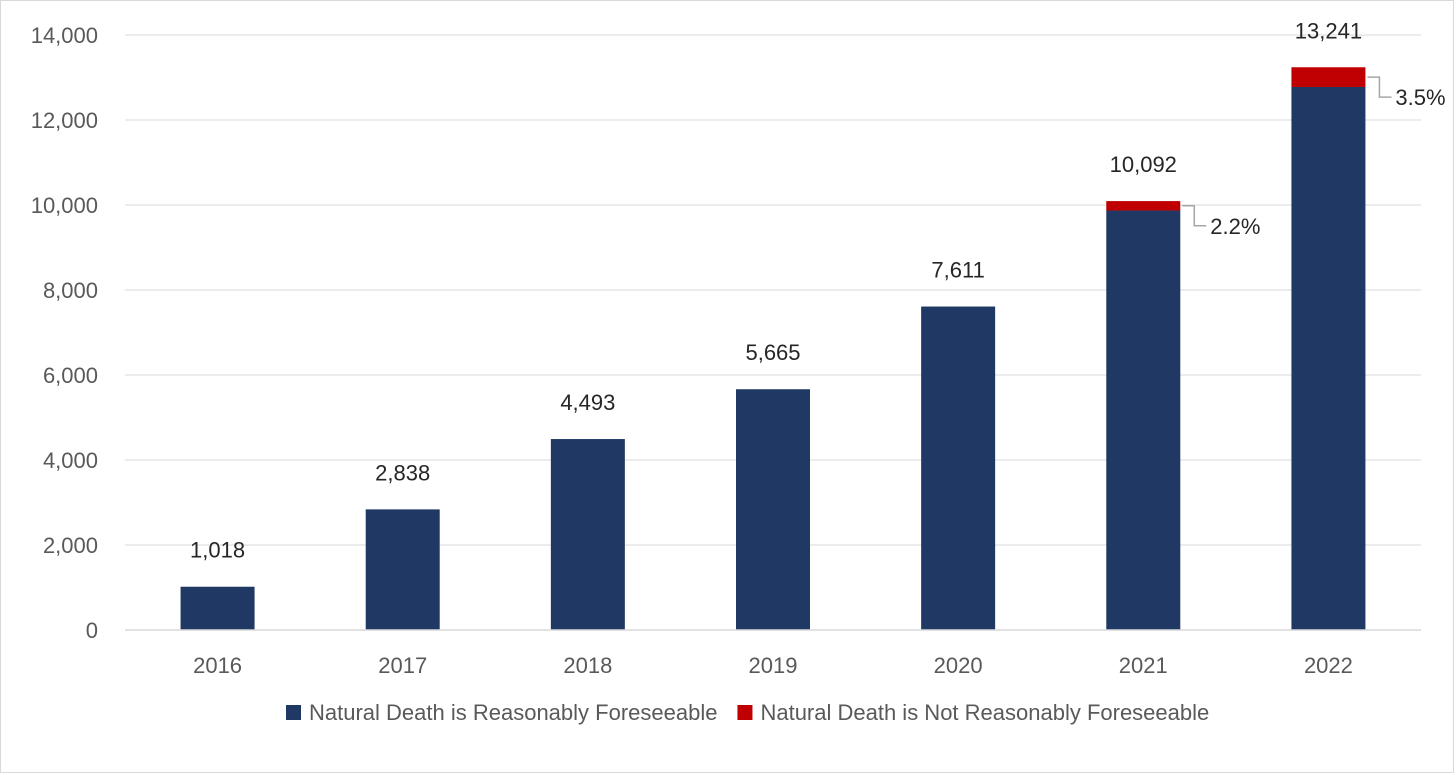 The image size is (1456, 775). Describe the element at coordinates (64, 205) in the screenshot. I see `y-tick-label: 10,000` at that location.